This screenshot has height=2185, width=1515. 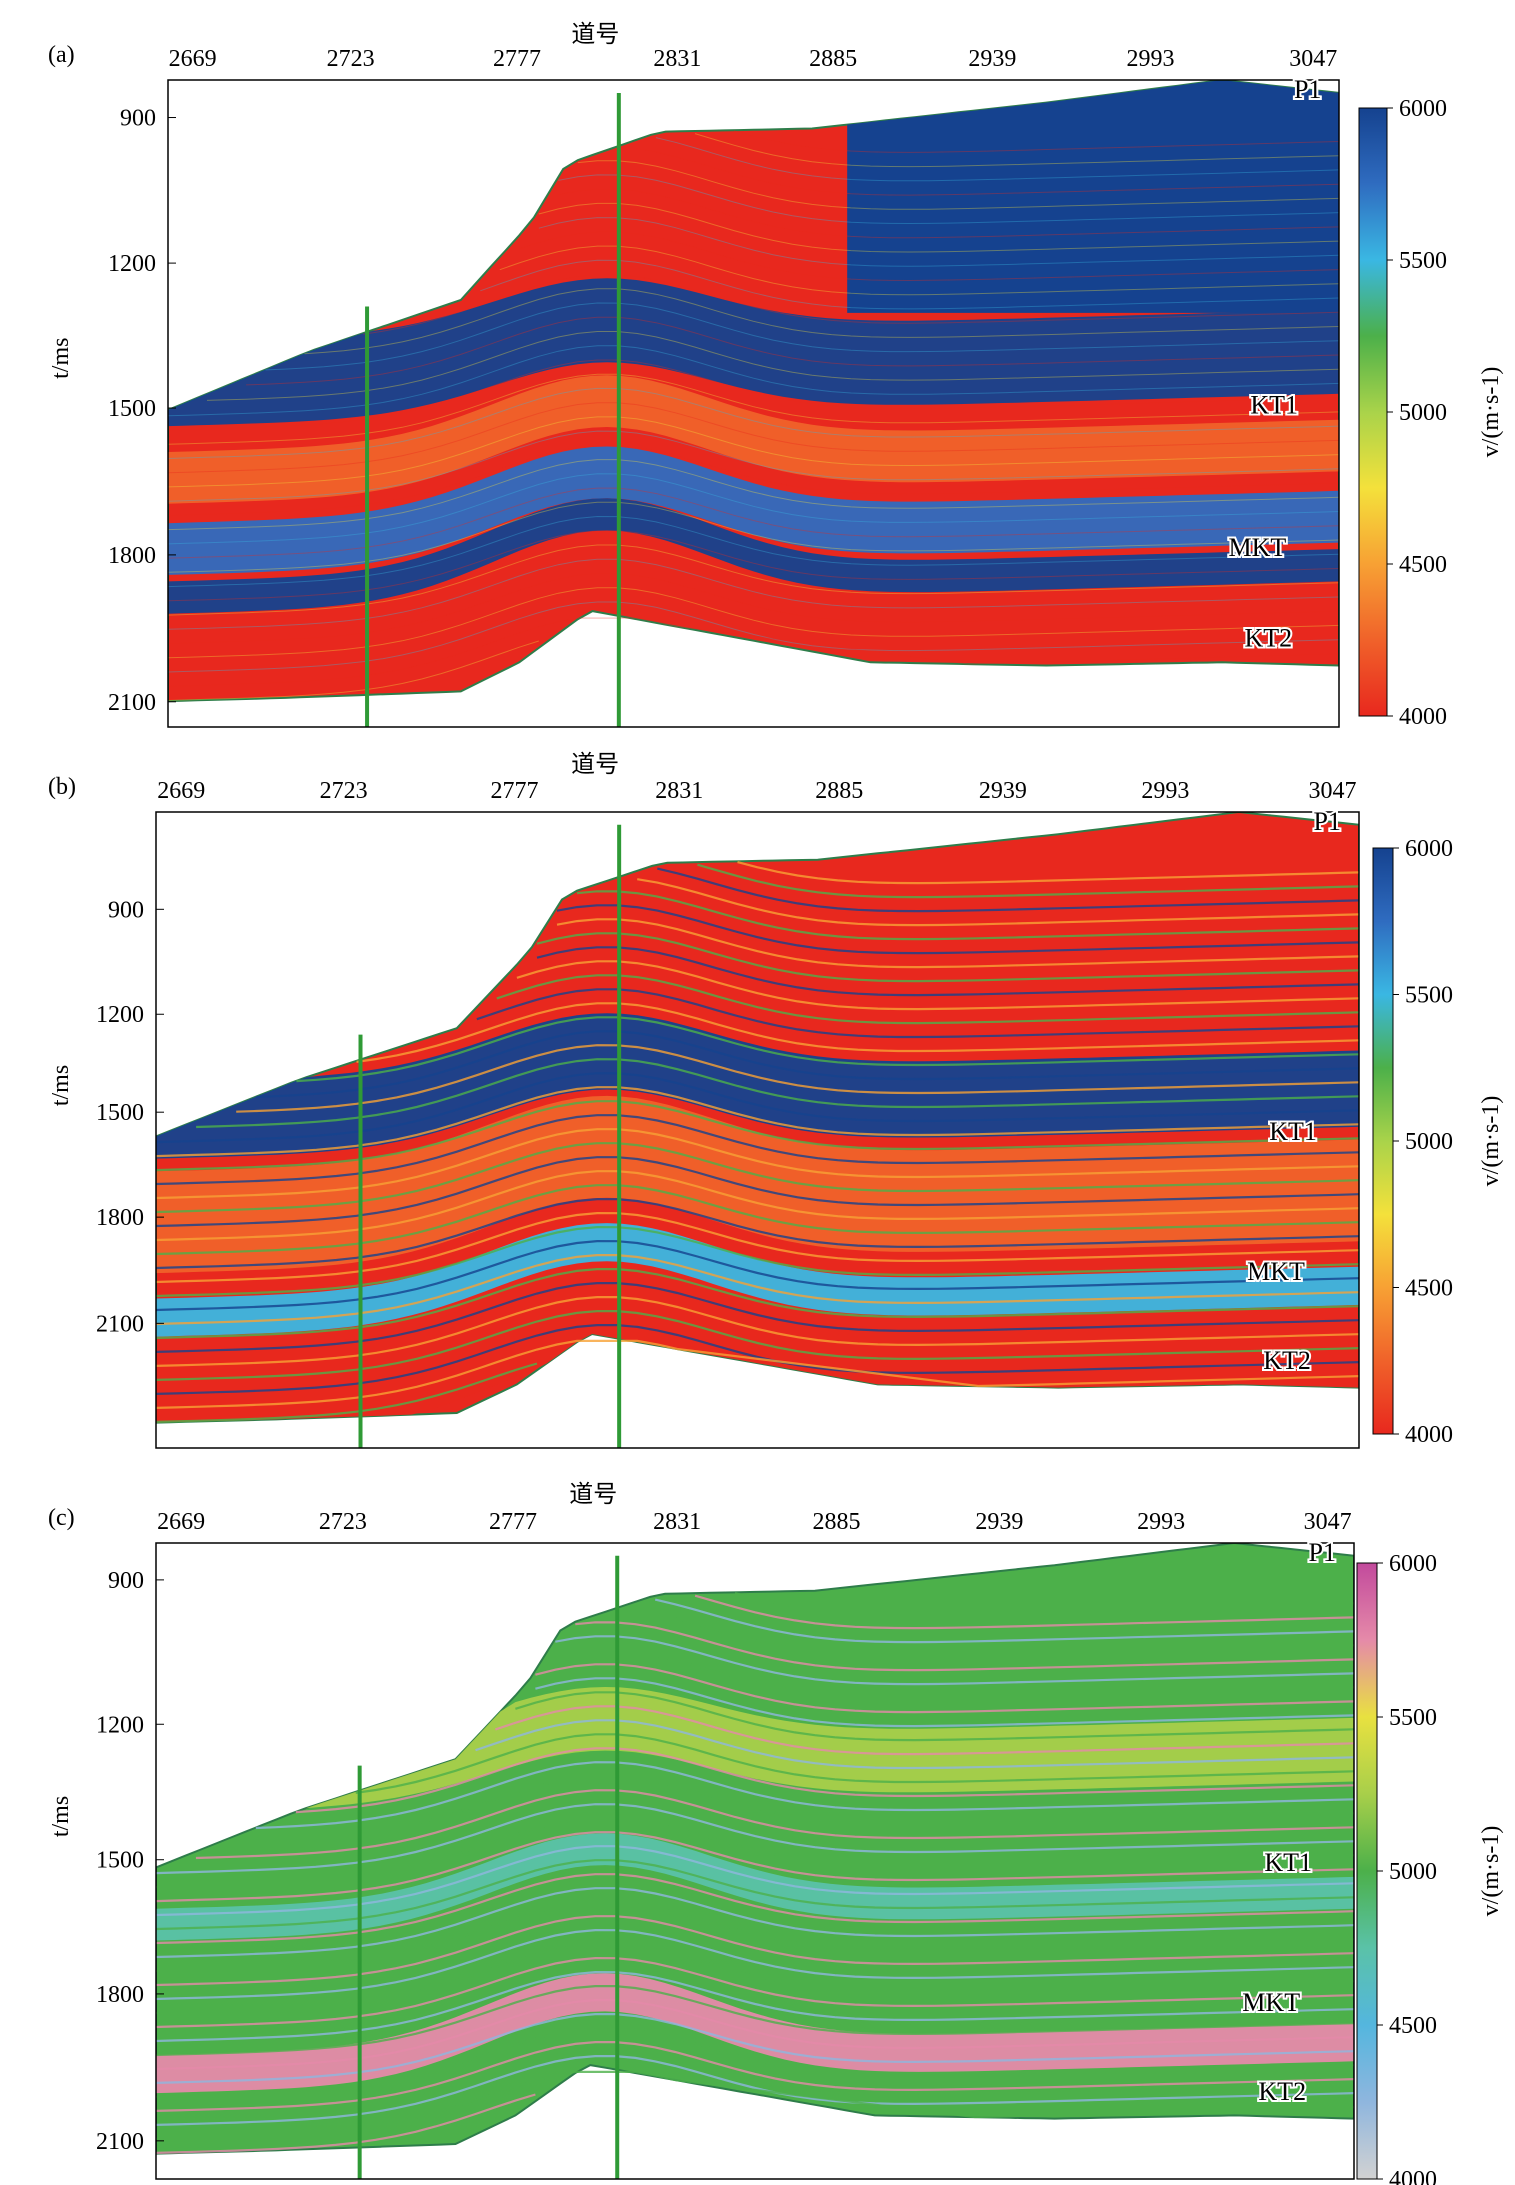 What do you see at coordinates (61, 1518) in the screenshot?
I see `panel-label: (c)` at bounding box center [61, 1518].